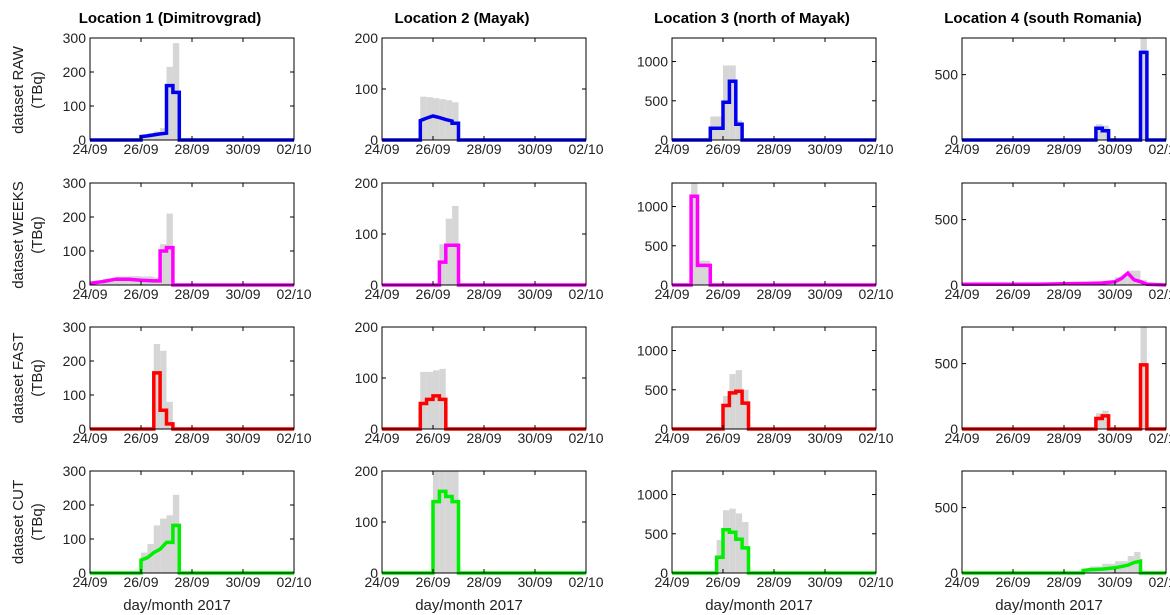  I want to click on panel-r3-c1: 24/09 26/09 28/09 30/09 02/10 0 100 200 300, so click(187, 382).